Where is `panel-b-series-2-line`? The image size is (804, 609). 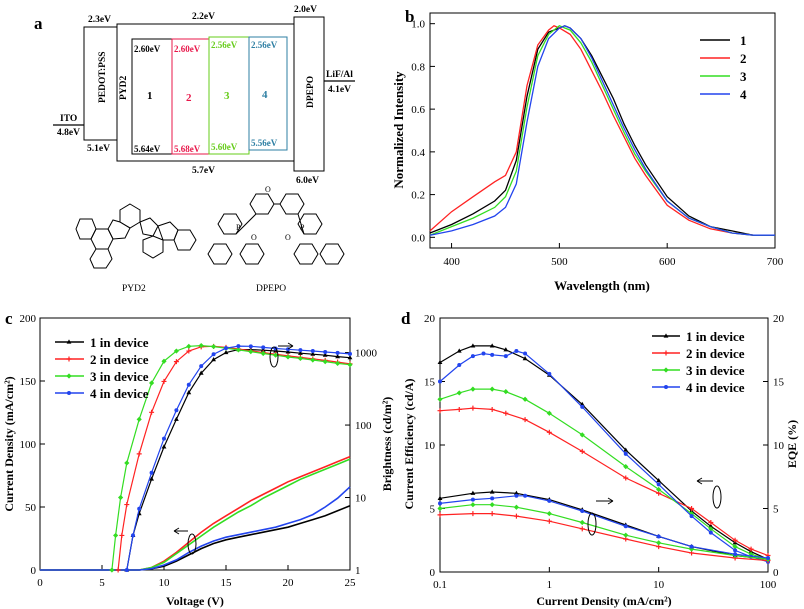
panel-b-series-2-line is located at coordinates (602, 130).